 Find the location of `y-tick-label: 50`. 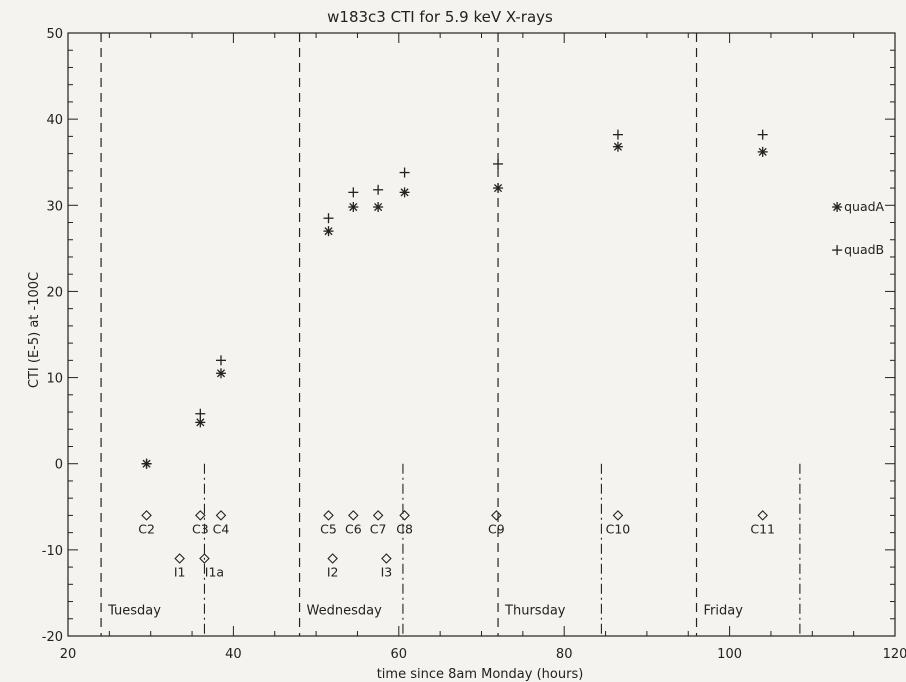

y-tick-label: 50 is located at coordinates (54, 34).